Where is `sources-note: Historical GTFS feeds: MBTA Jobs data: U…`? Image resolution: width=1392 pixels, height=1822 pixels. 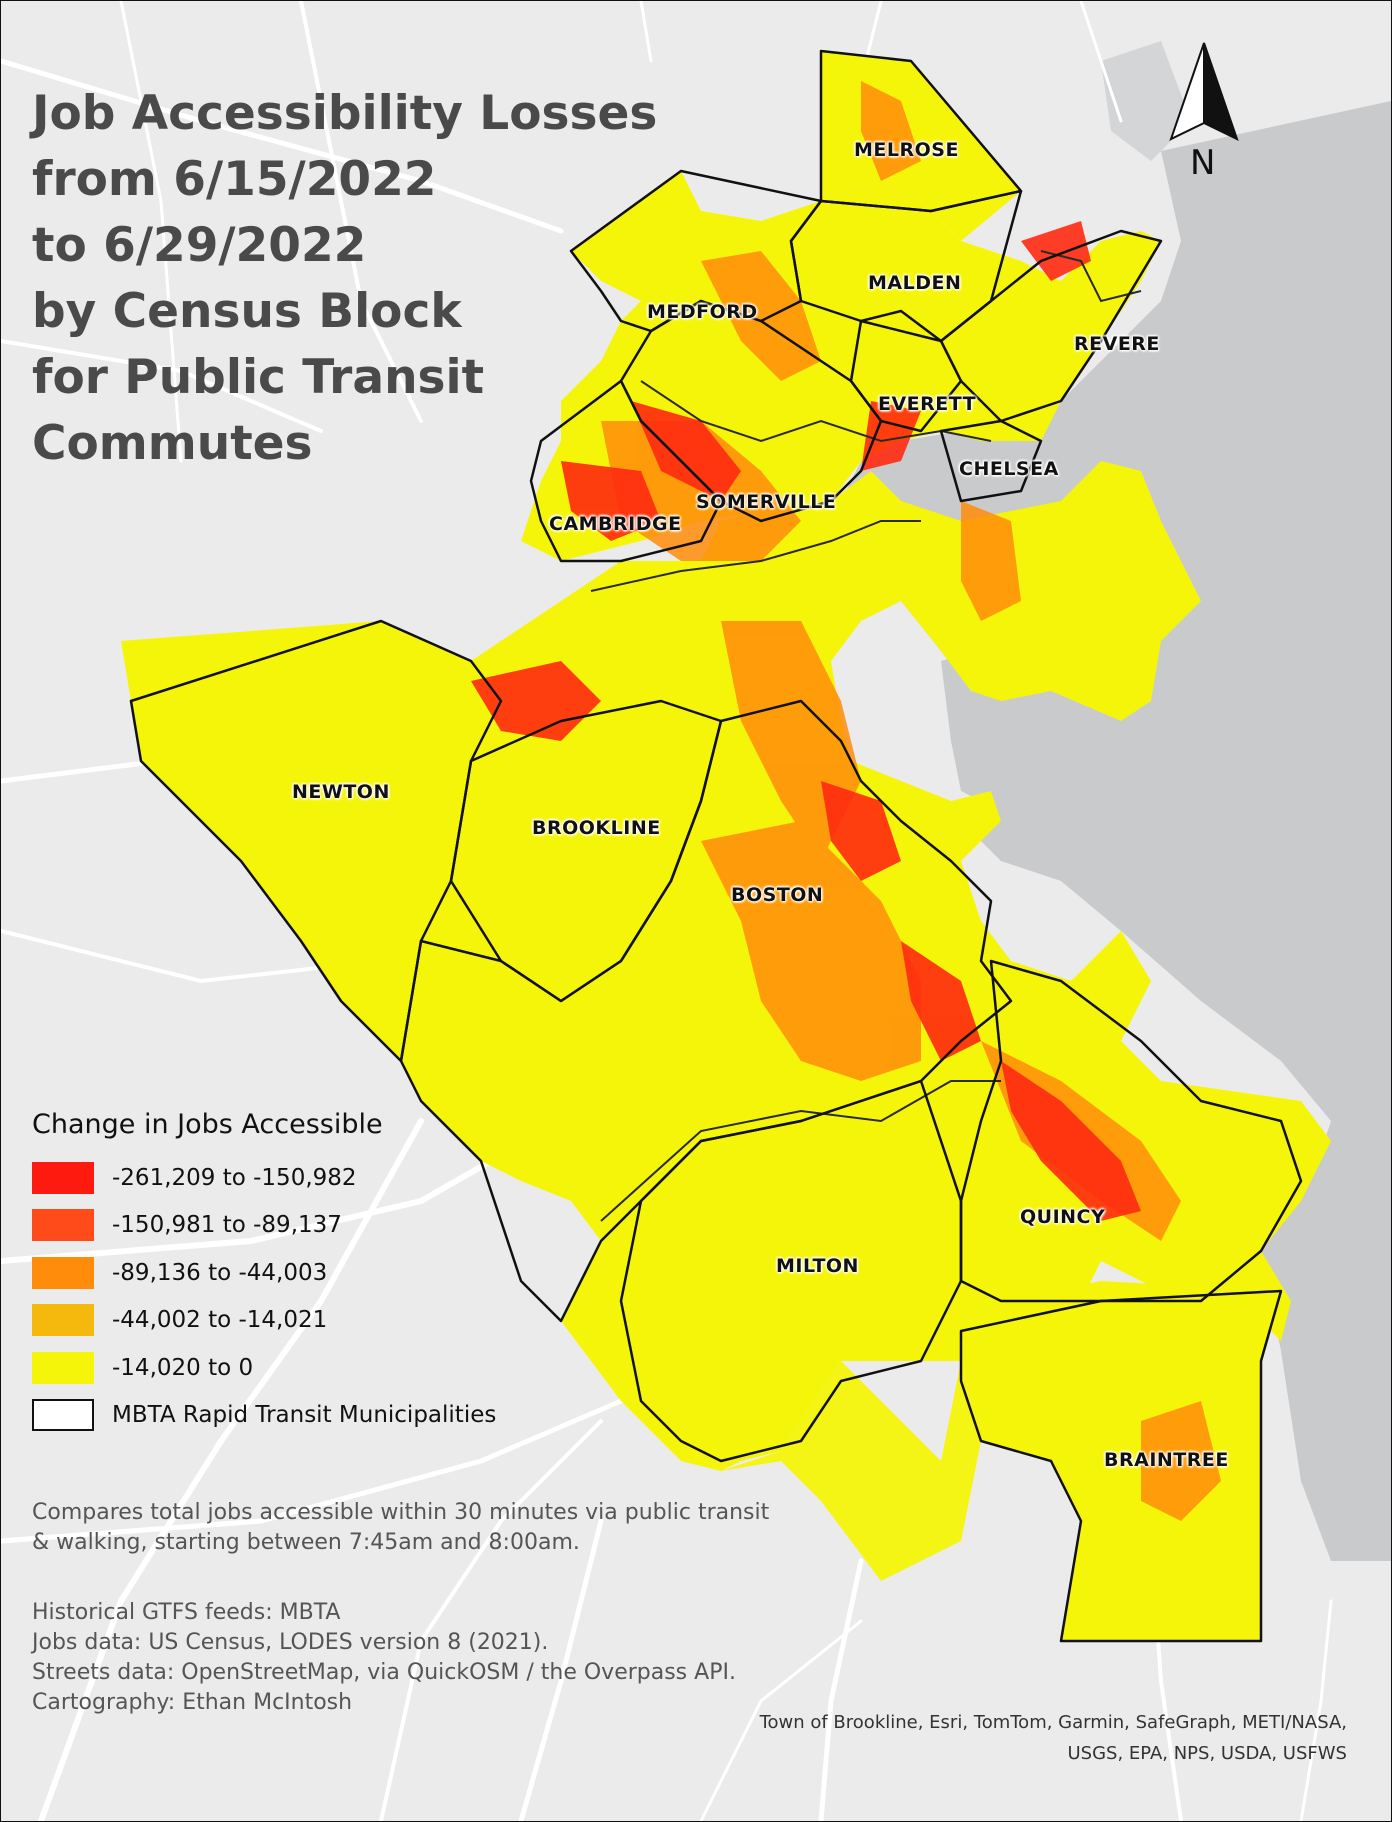
sources-note: Historical GTFS feeds: MBTA Jobs data: U… is located at coordinates (384, 1658).